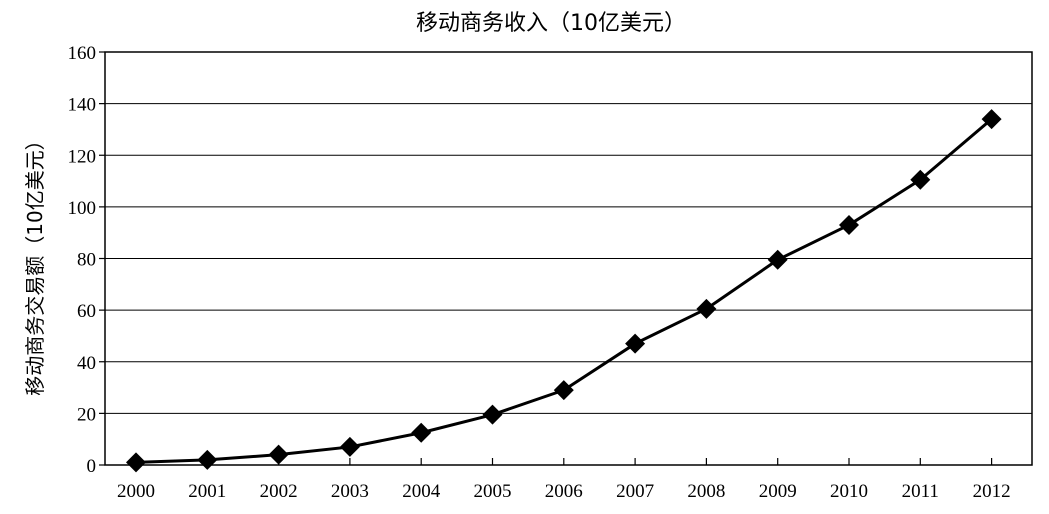 This screenshot has height=514, width=1049. I want to click on x-tick-label: 2011, so click(920, 491).